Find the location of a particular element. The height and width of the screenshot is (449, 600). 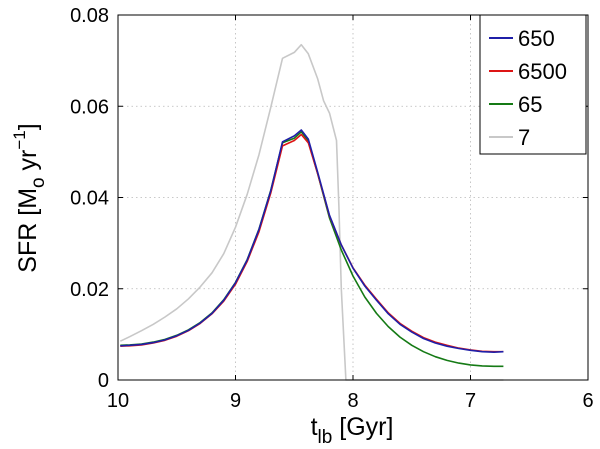

legend: 650 6500 65 7 is located at coordinates (533, 84).